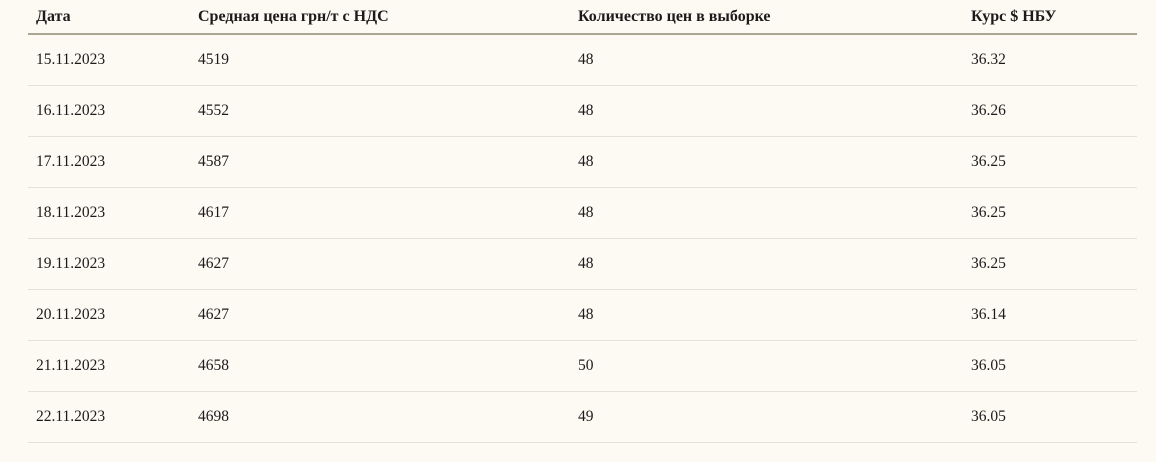 The width and height of the screenshot is (1156, 462). What do you see at coordinates (380, 111) in the screenshot?
I see `table-cell-avg-price: 4552` at bounding box center [380, 111].